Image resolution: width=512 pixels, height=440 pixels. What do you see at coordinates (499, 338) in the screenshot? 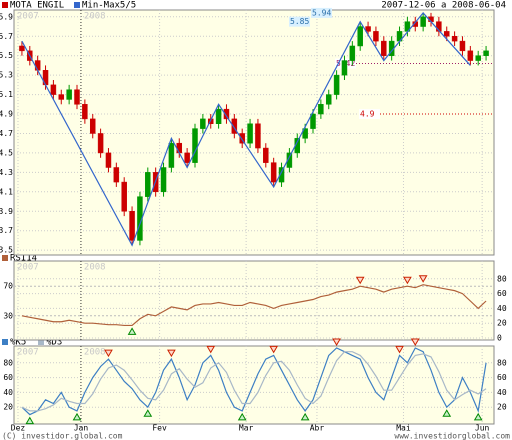
I see `y-tick-label: 0` at bounding box center [499, 338].